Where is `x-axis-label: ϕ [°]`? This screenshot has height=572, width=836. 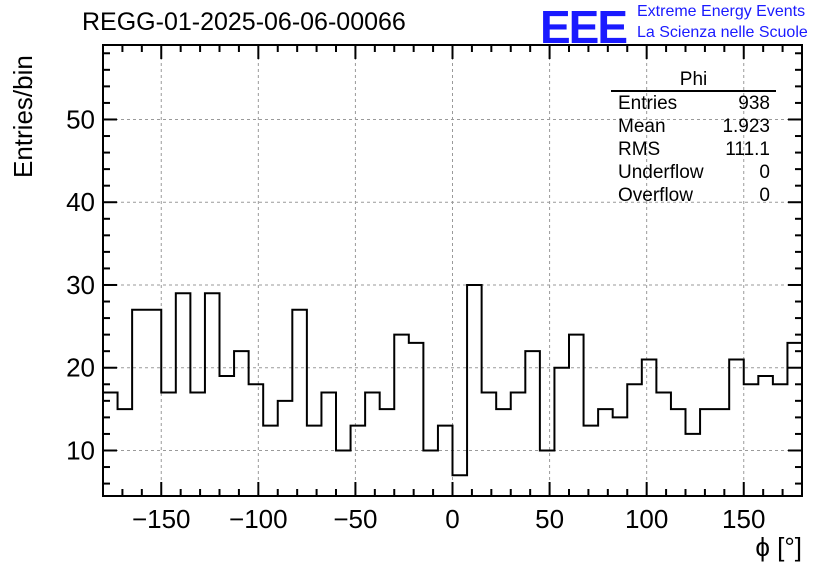
x-axis-label: ϕ [°] is located at coordinates (778, 547).